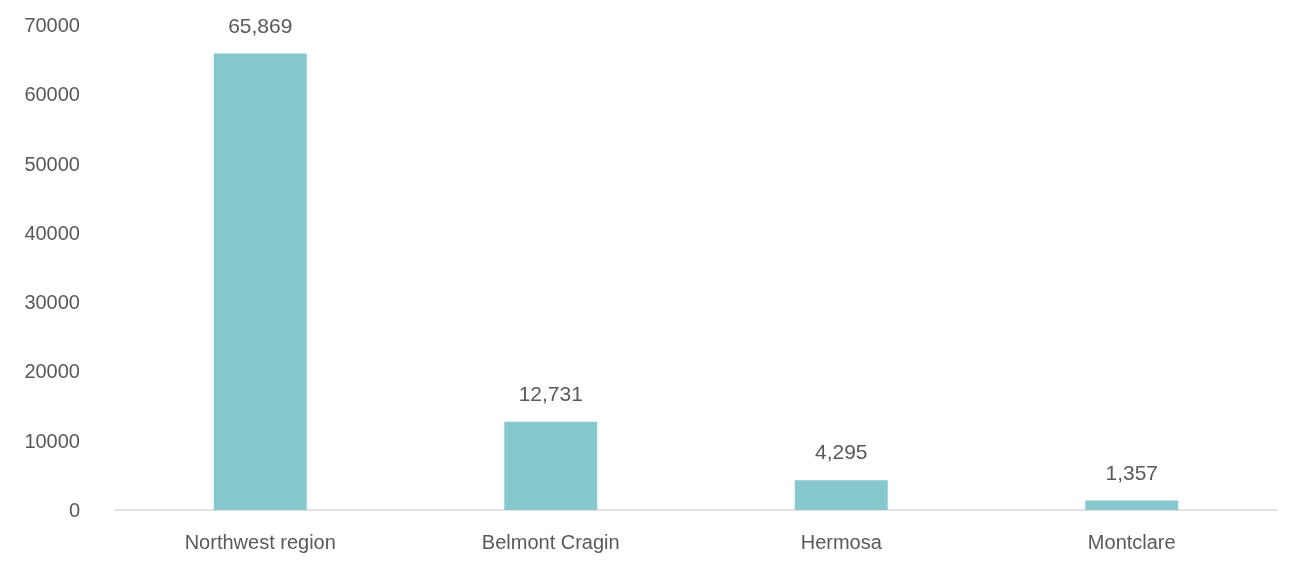  What do you see at coordinates (841, 542) in the screenshot?
I see `x-tick-label: Hermosa` at bounding box center [841, 542].